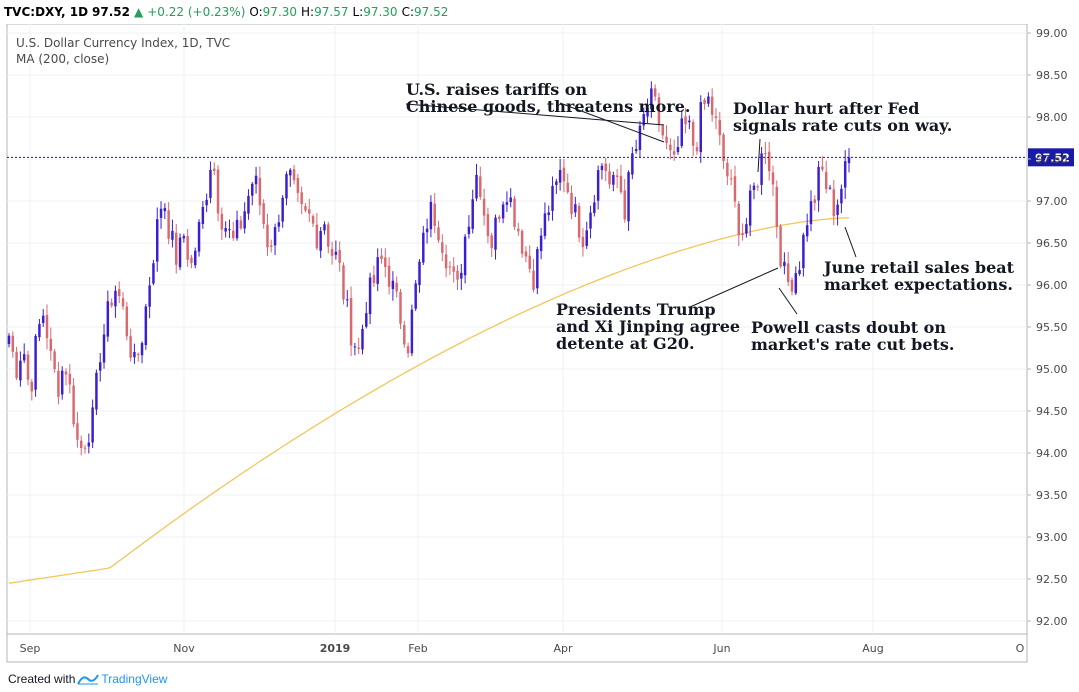  I want to click on annotation-text: market's rate cut bets., so click(852, 344).